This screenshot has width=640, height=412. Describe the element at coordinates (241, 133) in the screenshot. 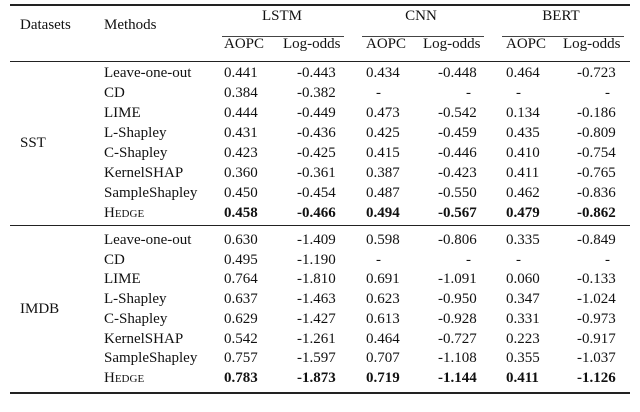

I see `table-cell: 0.431` at that location.